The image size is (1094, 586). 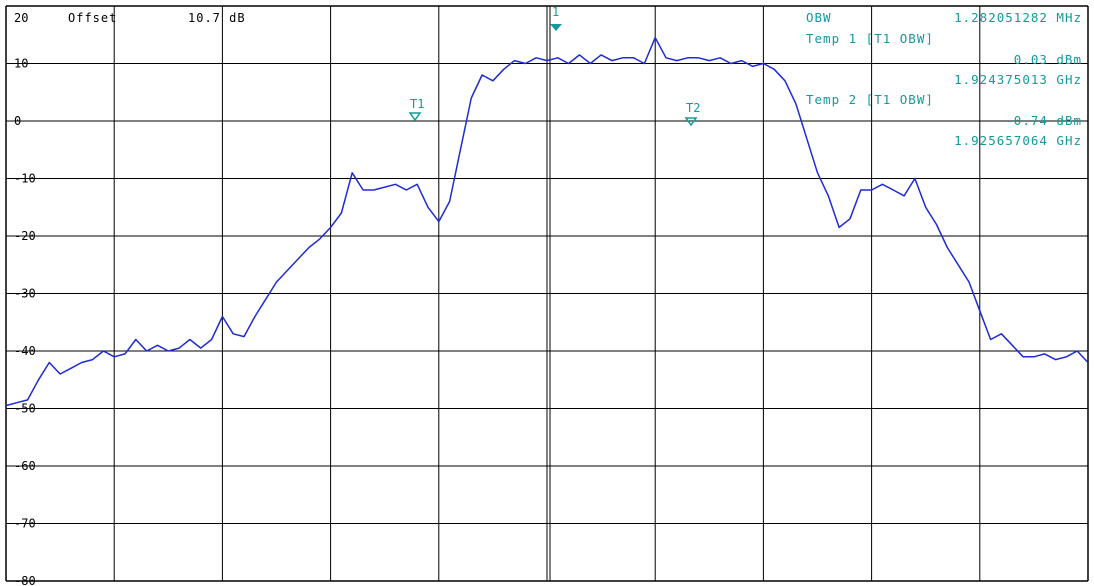 What do you see at coordinates (25, 351) in the screenshot?
I see `y-tick-label: -40` at bounding box center [25, 351].